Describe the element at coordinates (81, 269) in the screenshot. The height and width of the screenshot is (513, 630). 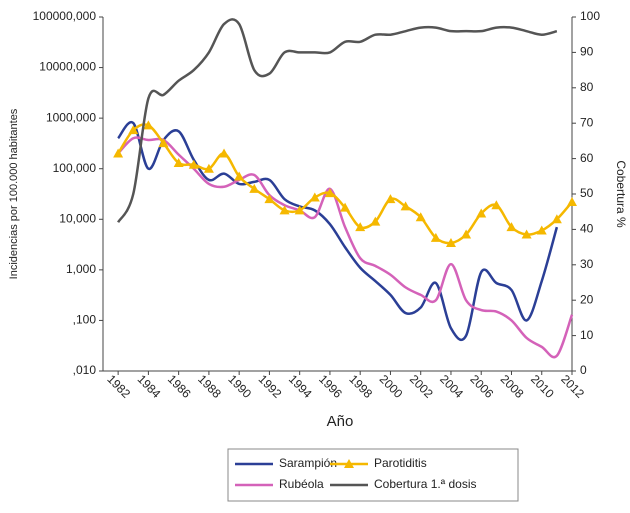
I see `y-tick-label: 1,000` at that location.